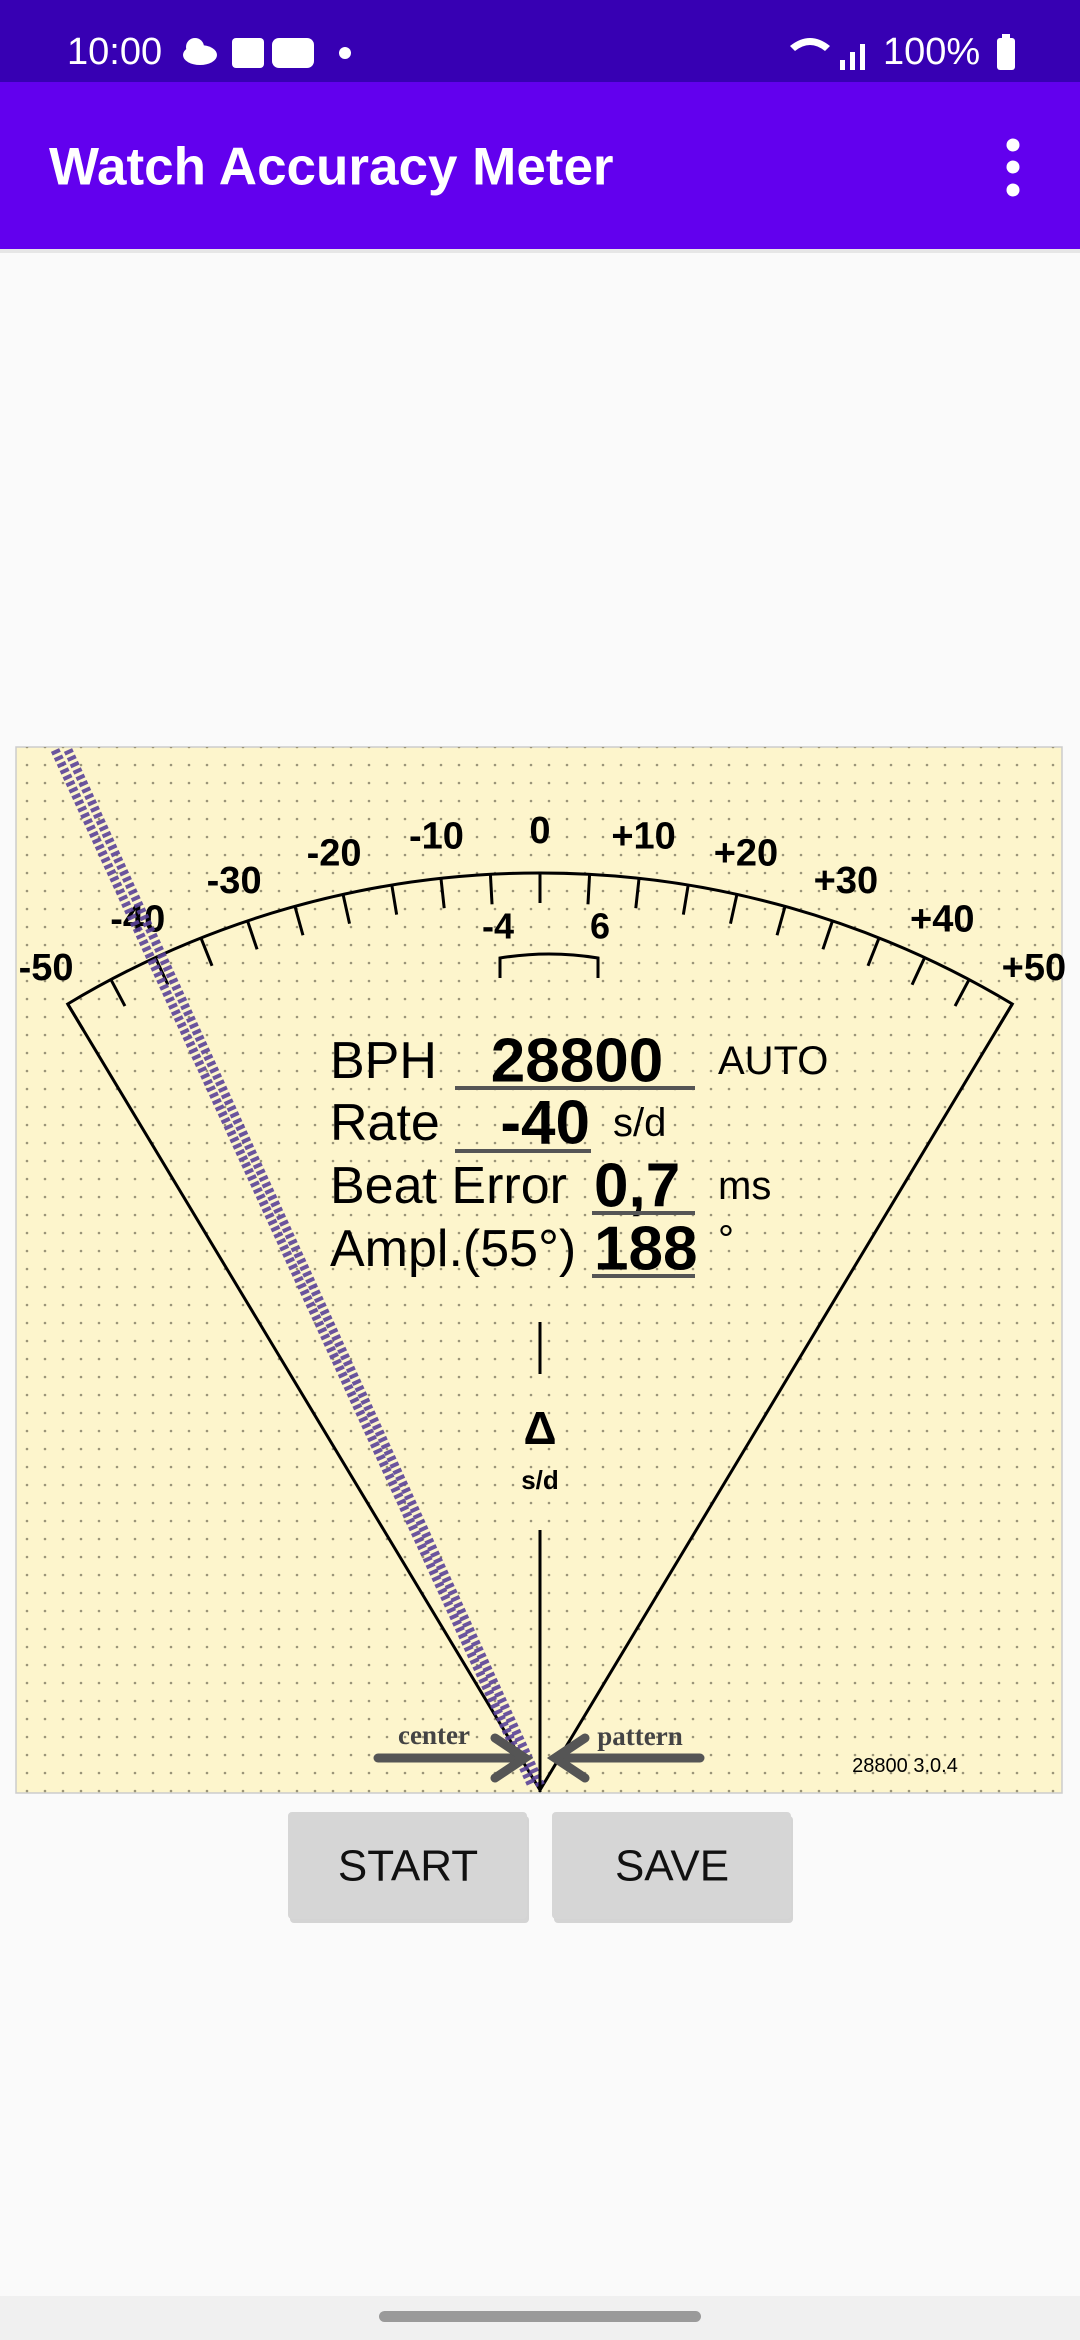 Image resolution: width=1080 pixels, height=2340 pixels. I want to click on window-label: 6, so click(600, 926).